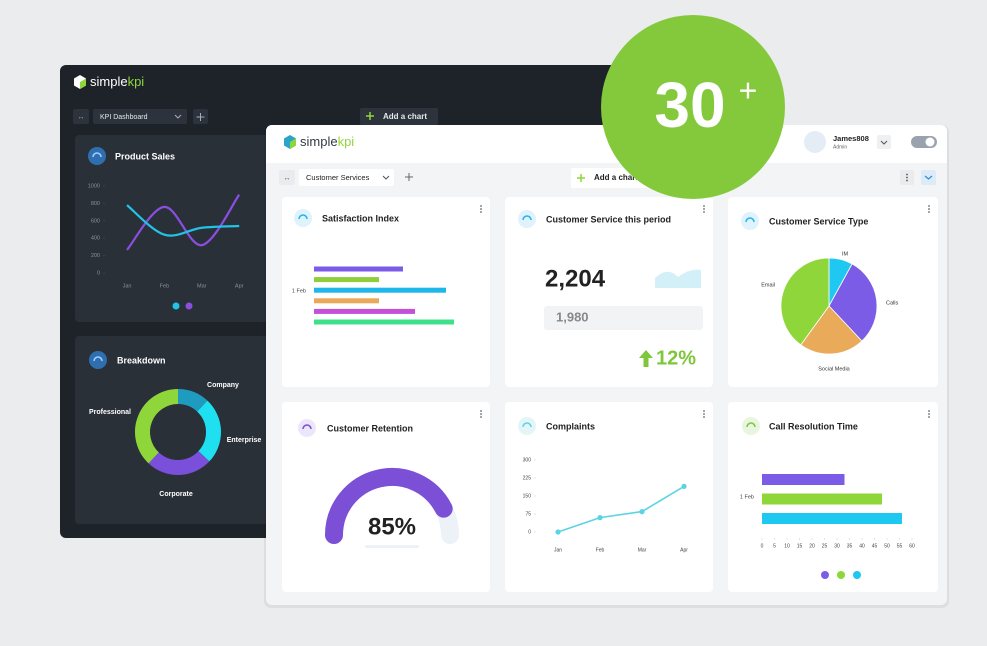  I want to click on card-title: Customer Retention, so click(370, 428).